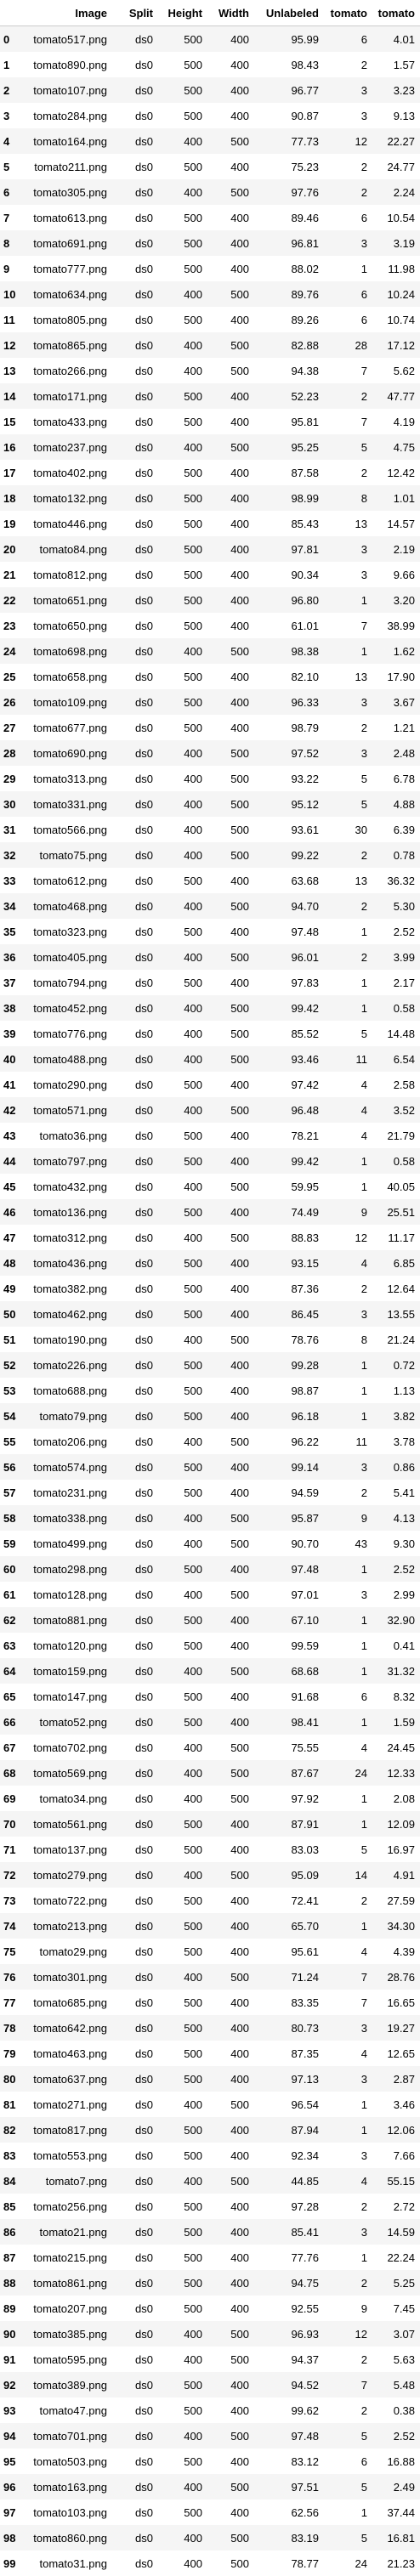 Image resolution: width=420 pixels, height=2576 pixels. I want to click on row-index: 7, so click(13, 217).